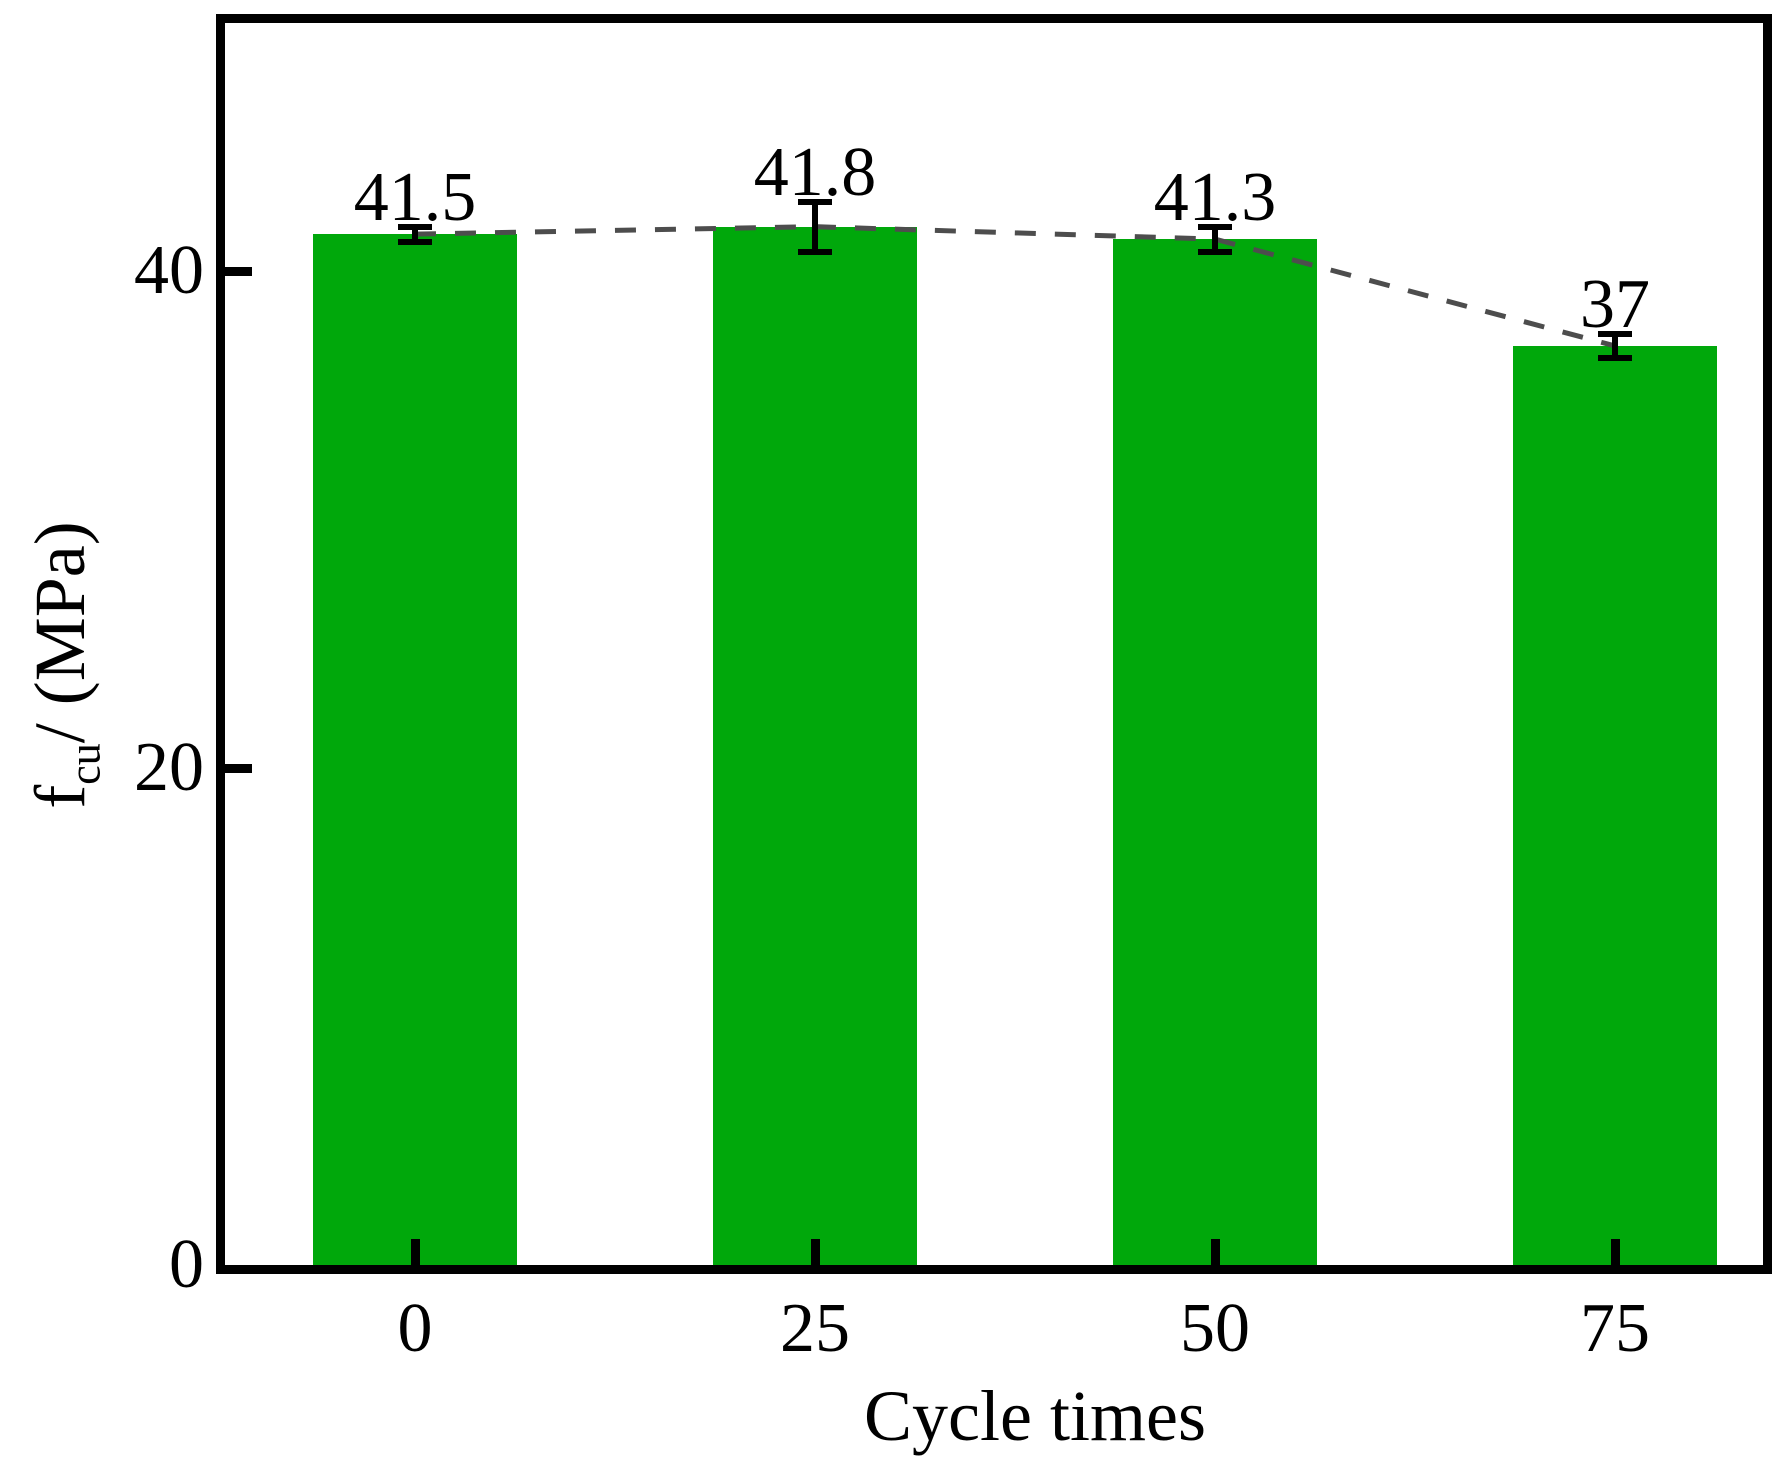 Image resolution: width=1790 pixels, height=1463 pixels. Describe the element at coordinates (815, 201) in the screenshot. I see `error-bar-cap-top` at that location.